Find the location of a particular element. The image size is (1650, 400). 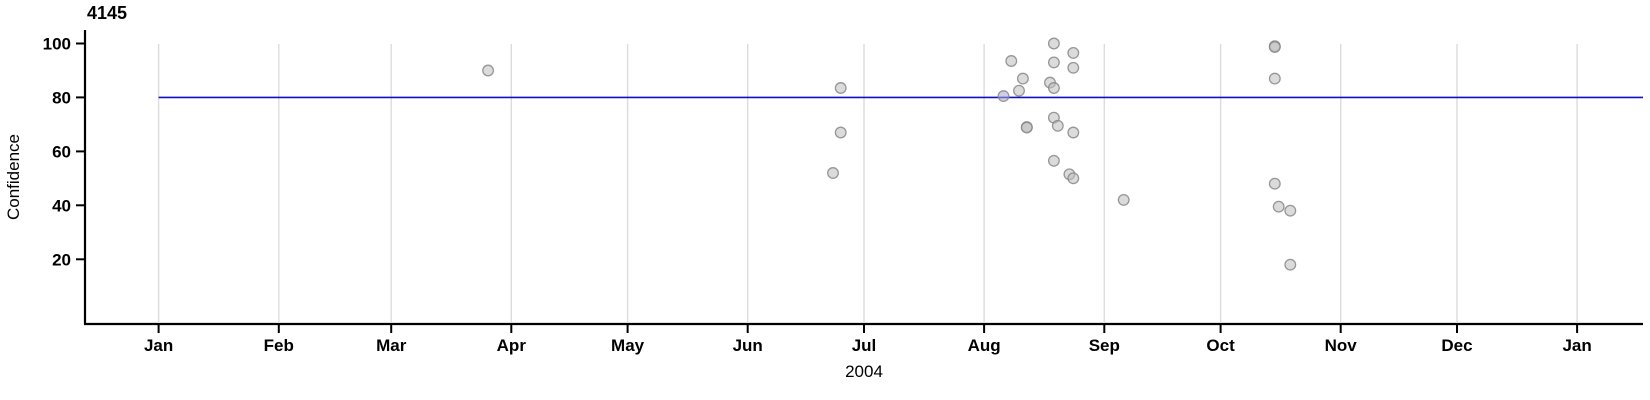

x-tick-label-sep-8: Sep is located at coordinates (1104, 345).